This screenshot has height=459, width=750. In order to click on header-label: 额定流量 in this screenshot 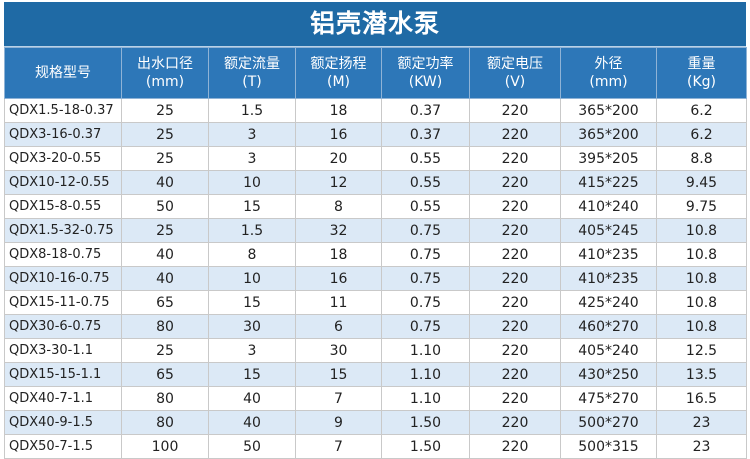, I will do `click(252, 64)`.